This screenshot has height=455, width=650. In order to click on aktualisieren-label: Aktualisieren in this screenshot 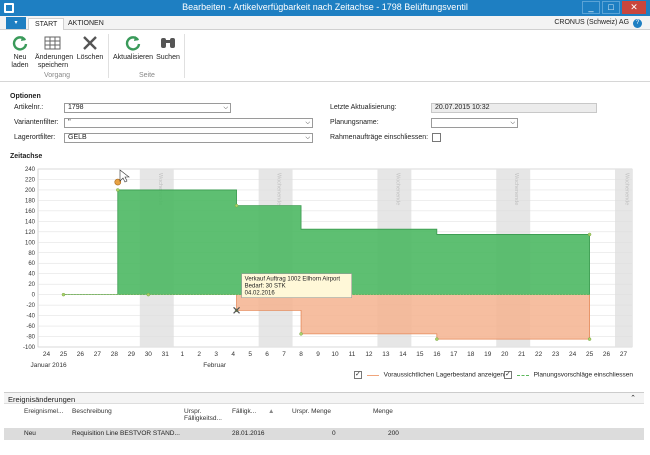, I will do `click(133, 57)`.